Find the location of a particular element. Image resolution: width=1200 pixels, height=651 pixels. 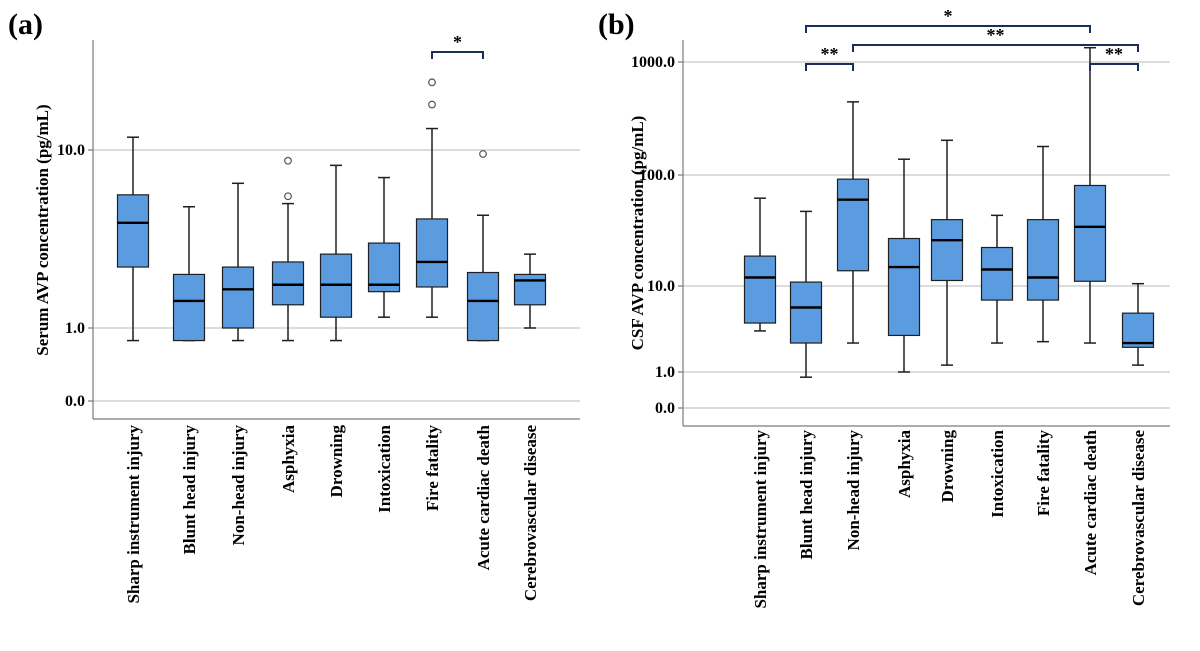

panel-b-blunt-head-injury-box is located at coordinates (806, 312).